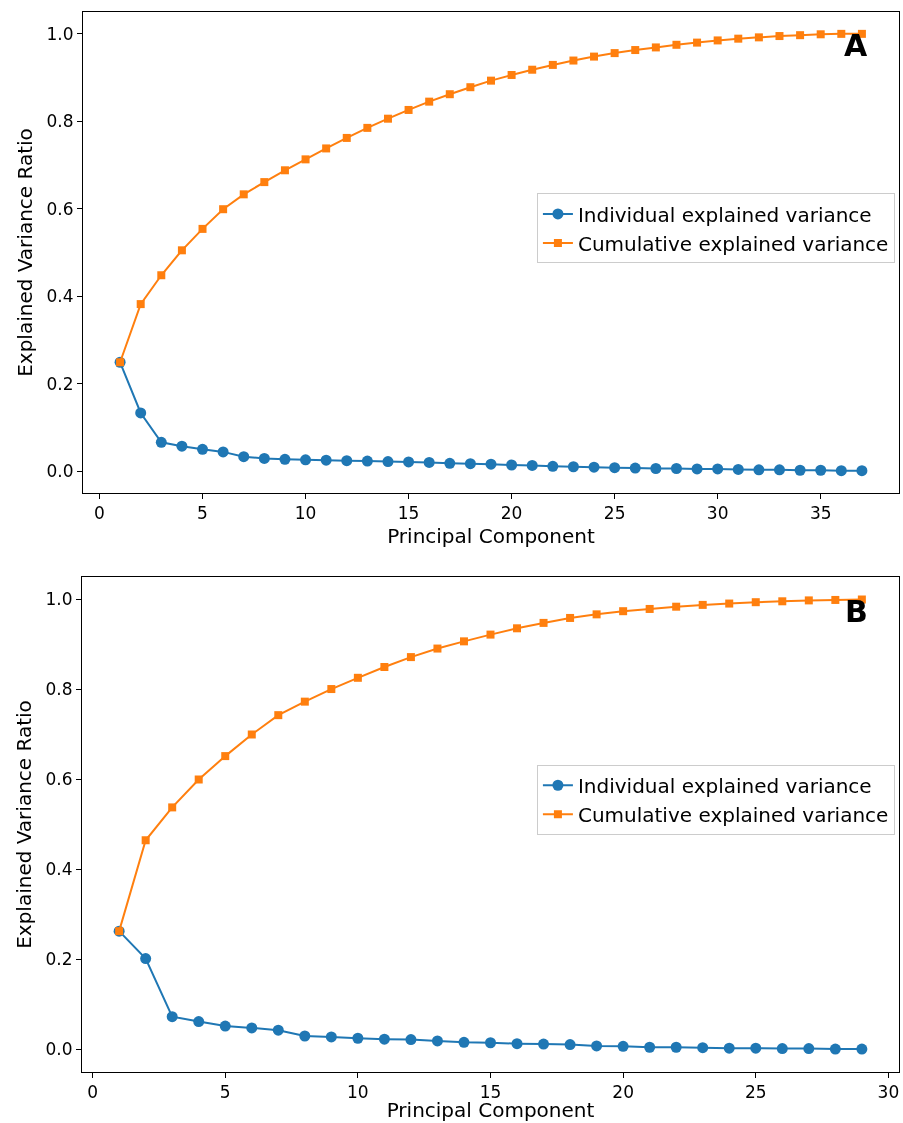 The width and height of the screenshot is (903, 1123). I want to click on y-tick-label: 0.6, so click(59, 779).